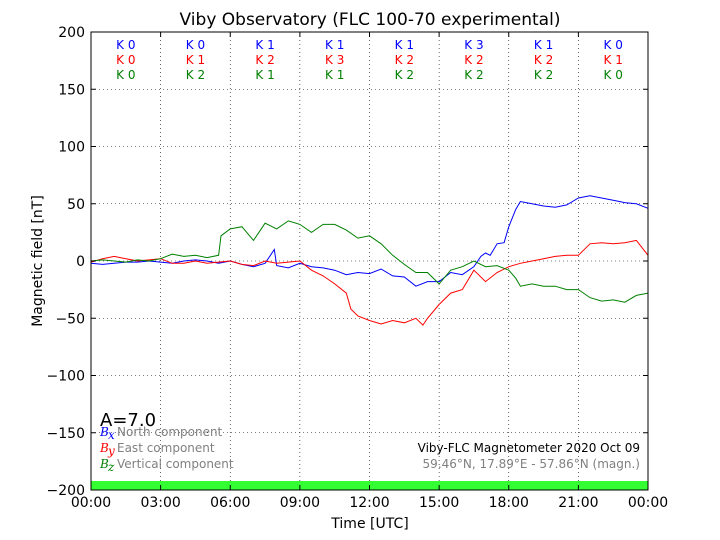  I want to click on y-tick-label: 150, so click(71, 90).